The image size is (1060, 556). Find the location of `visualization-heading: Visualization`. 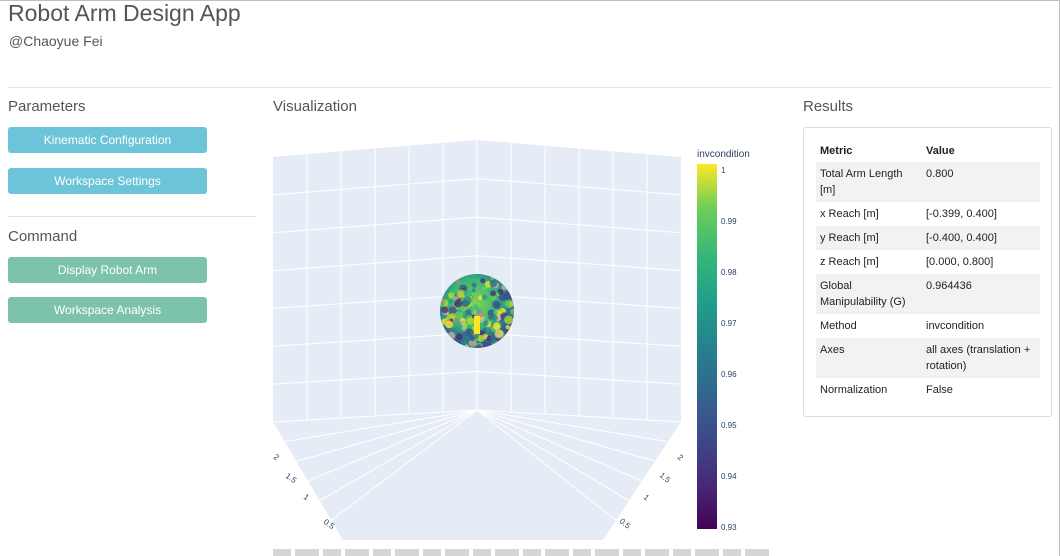

visualization-heading: Visualization is located at coordinates (315, 106).